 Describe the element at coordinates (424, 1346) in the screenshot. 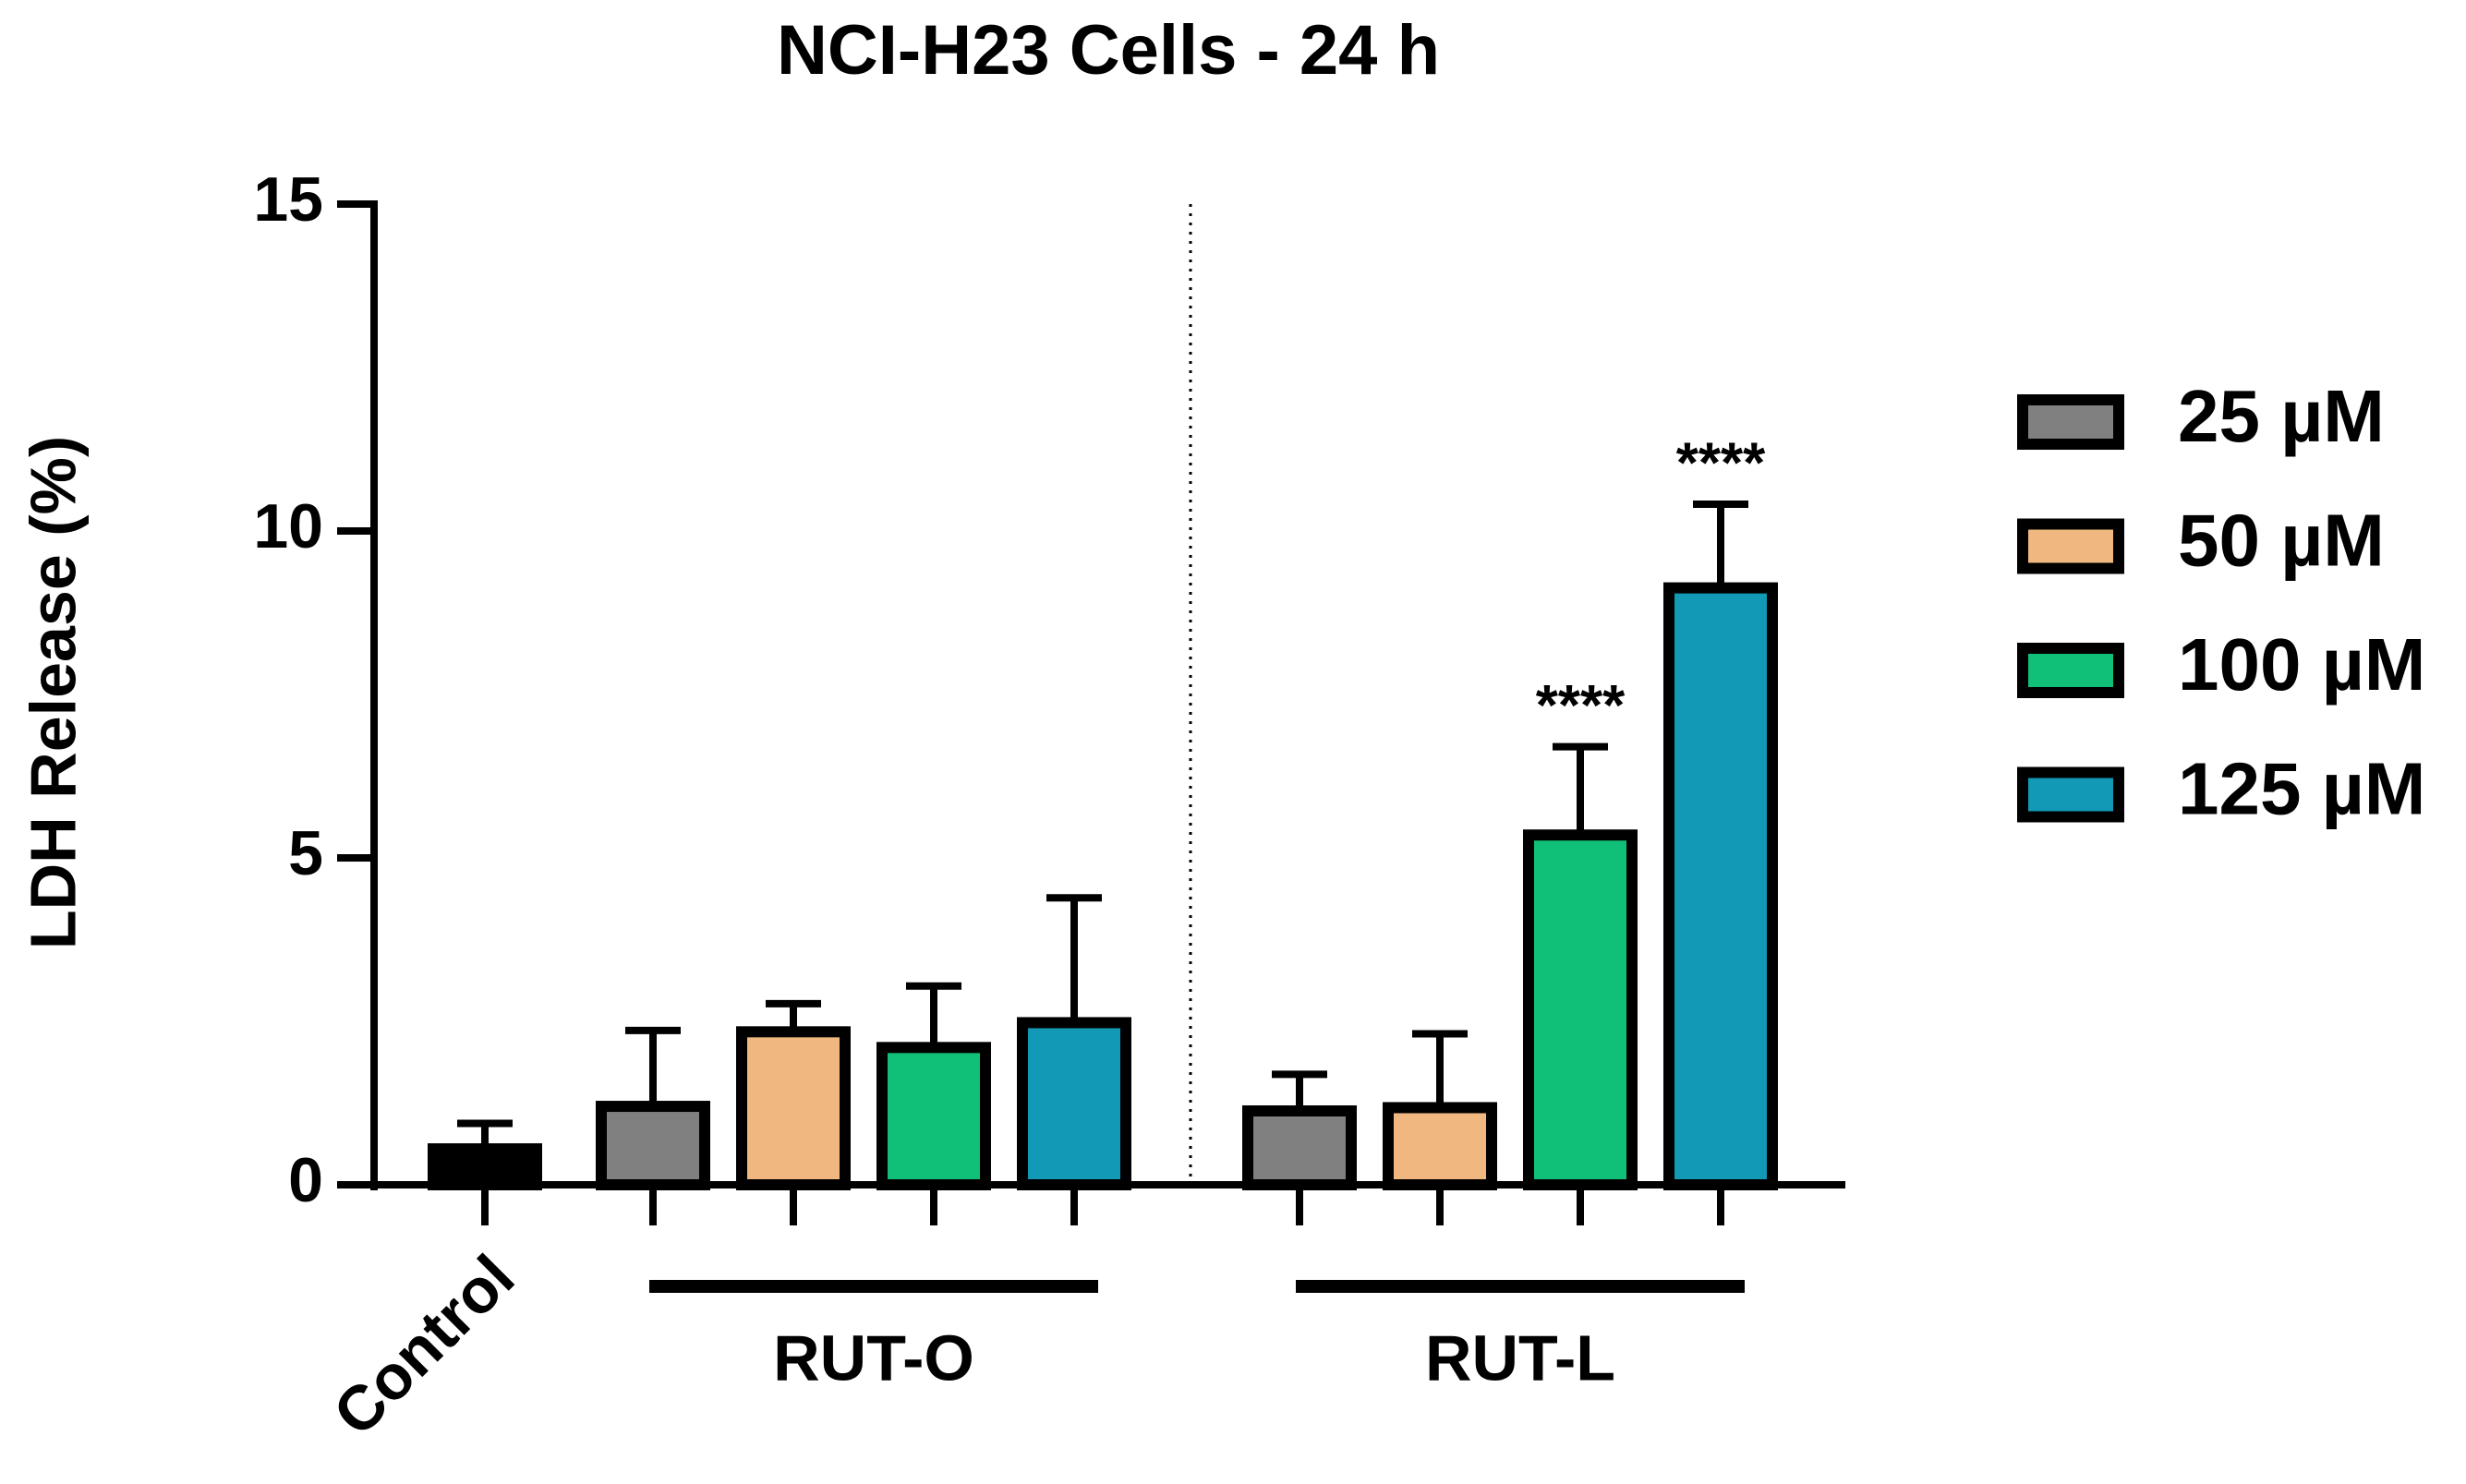

I see `x-tick-label: Control` at that location.